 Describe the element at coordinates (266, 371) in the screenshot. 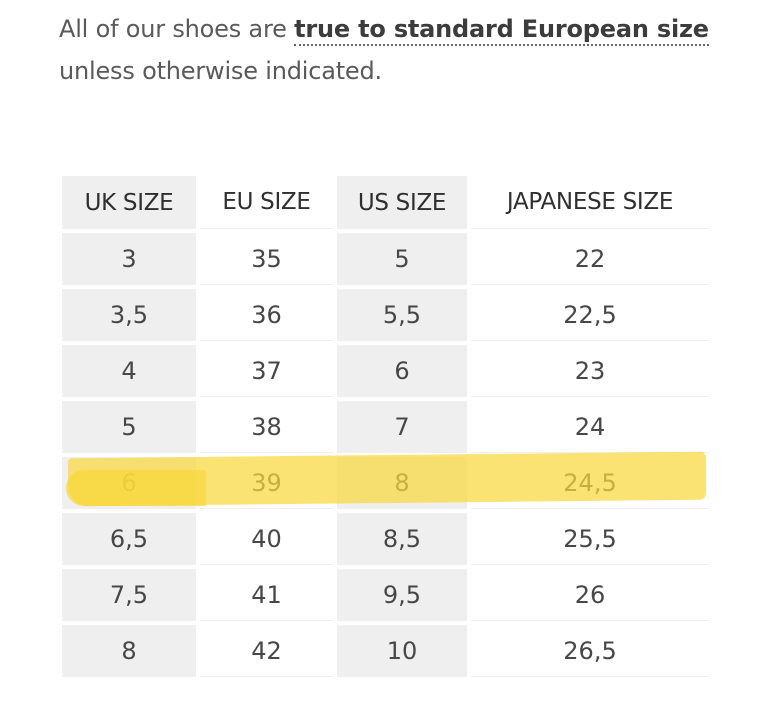

I see `cell-eu: 37` at that location.